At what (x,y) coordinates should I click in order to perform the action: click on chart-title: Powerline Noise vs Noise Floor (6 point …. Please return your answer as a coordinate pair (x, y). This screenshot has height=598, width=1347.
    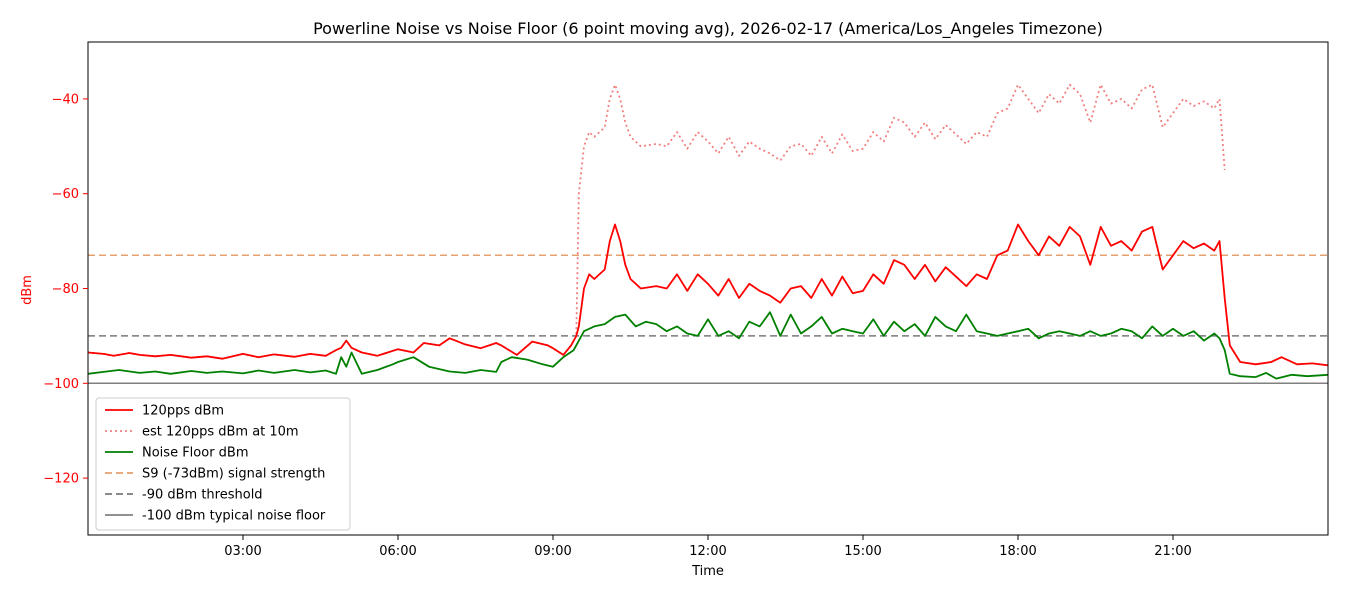
    Looking at the image, I should click on (708, 29).